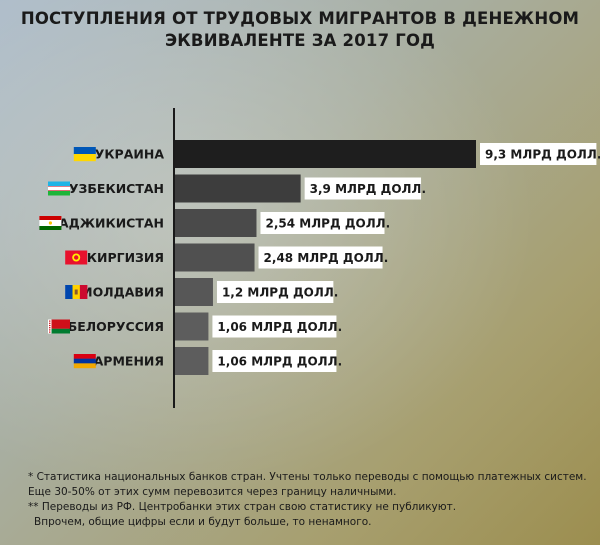  Describe the element at coordinates (279, 362) in the screenshot. I see `value-label-7: 1,06 МЛРД ДОЛЛ.` at that location.